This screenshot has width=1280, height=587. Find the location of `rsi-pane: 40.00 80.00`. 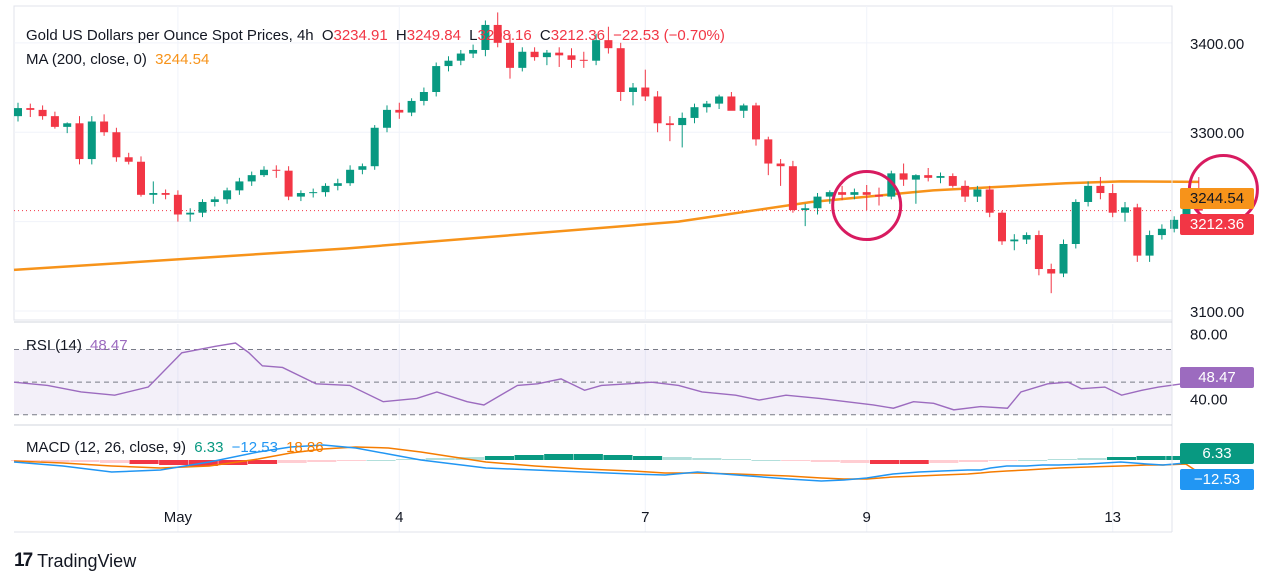

rsi-pane: 40.00 80.00 is located at coordinates (620, 371).